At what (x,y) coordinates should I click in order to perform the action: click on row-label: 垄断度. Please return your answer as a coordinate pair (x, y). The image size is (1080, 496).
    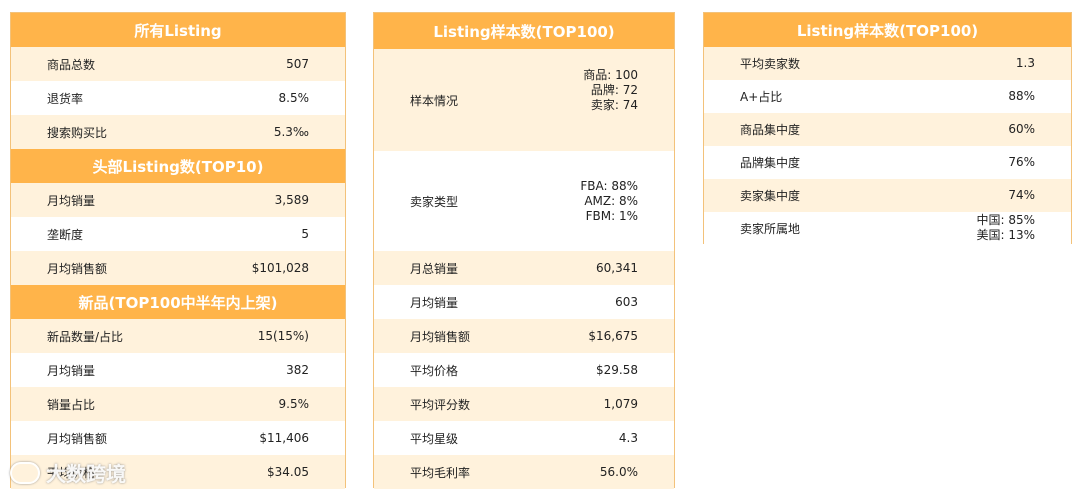
    Looking at the image, I should click on (65, 234).